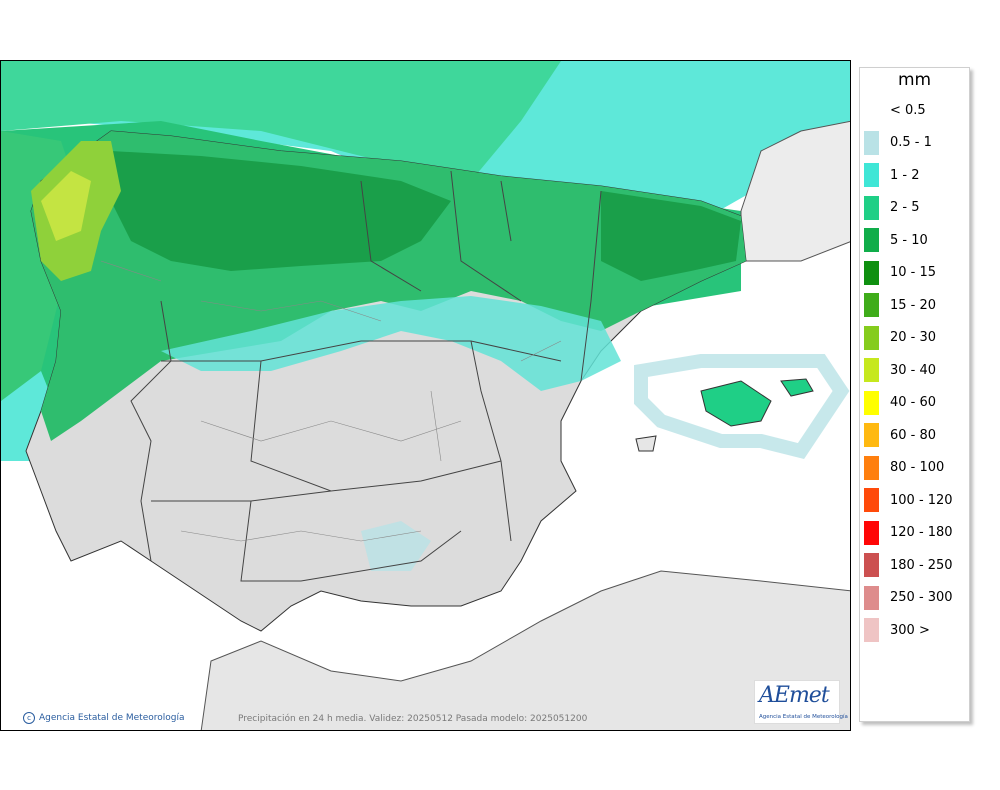 The height and width of the screenshot is (790, 1000). What do you see at coordinates (914, 80) in the screenshot?
I see `legend-unit: mm` at bounding box center [914, 80].